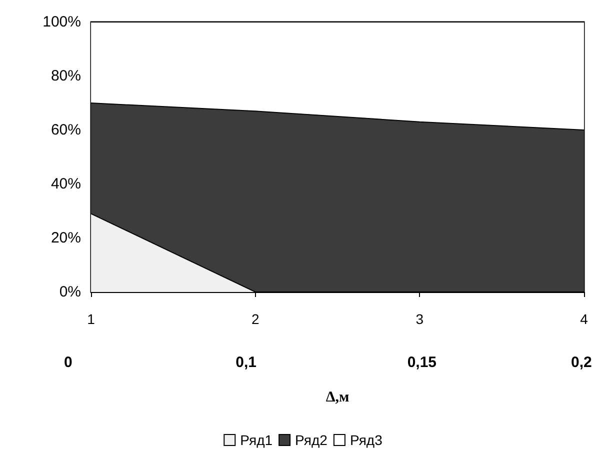 This screenshot has width=606, height=464. I want to click on x-tick-label: 4, so click(584, 319).